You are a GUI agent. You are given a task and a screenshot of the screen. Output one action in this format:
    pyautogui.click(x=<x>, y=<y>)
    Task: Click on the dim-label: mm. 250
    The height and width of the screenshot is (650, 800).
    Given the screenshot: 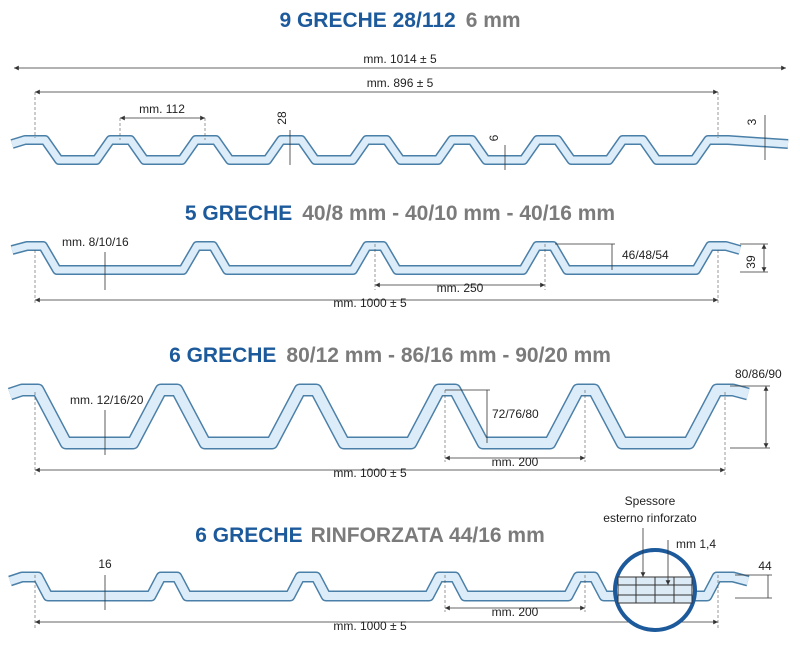 What is the action you would take?
    pyautogui.click(x=460, y=288)
    